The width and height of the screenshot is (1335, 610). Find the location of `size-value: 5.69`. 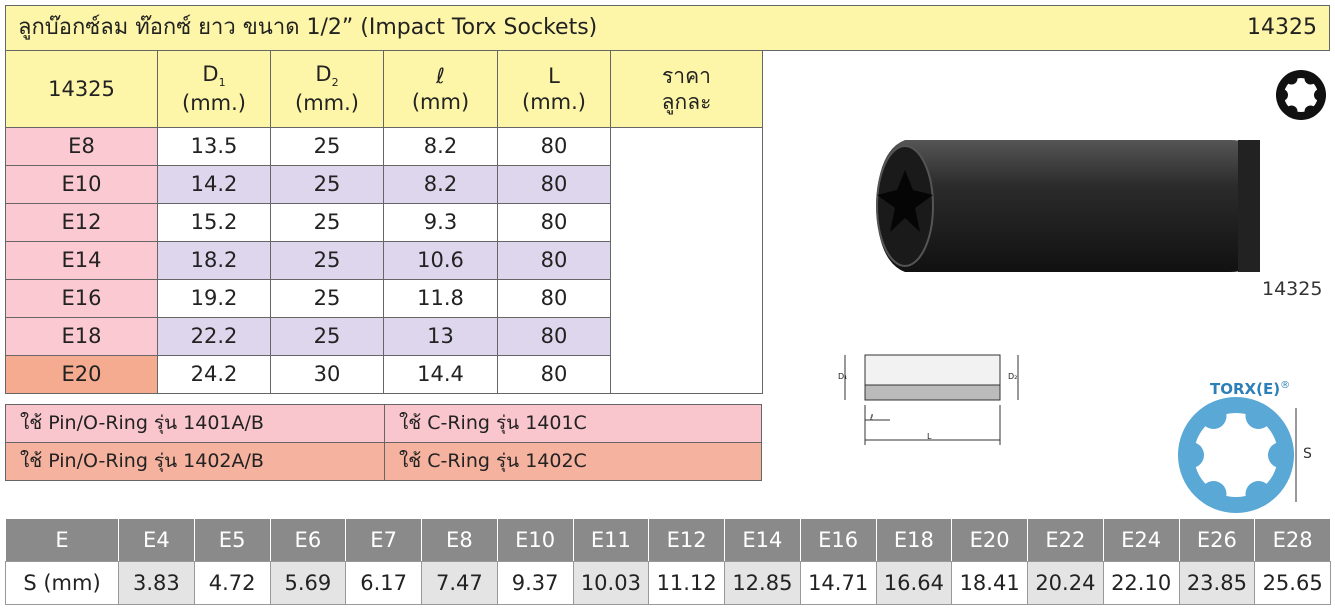

size-value: 5.69 is located at coordinates (308, 583).